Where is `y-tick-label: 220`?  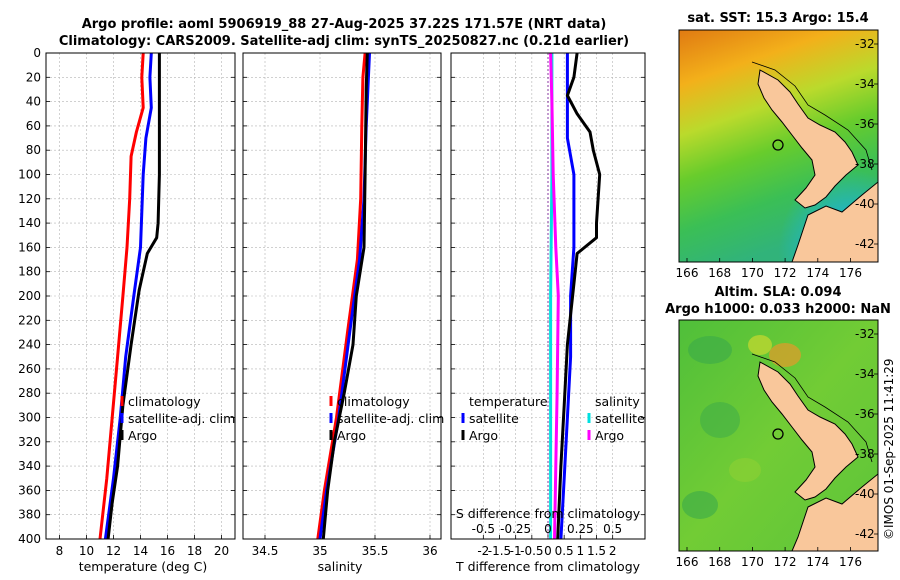 y-tick-label: 220 is located at coordinates (29, 320).